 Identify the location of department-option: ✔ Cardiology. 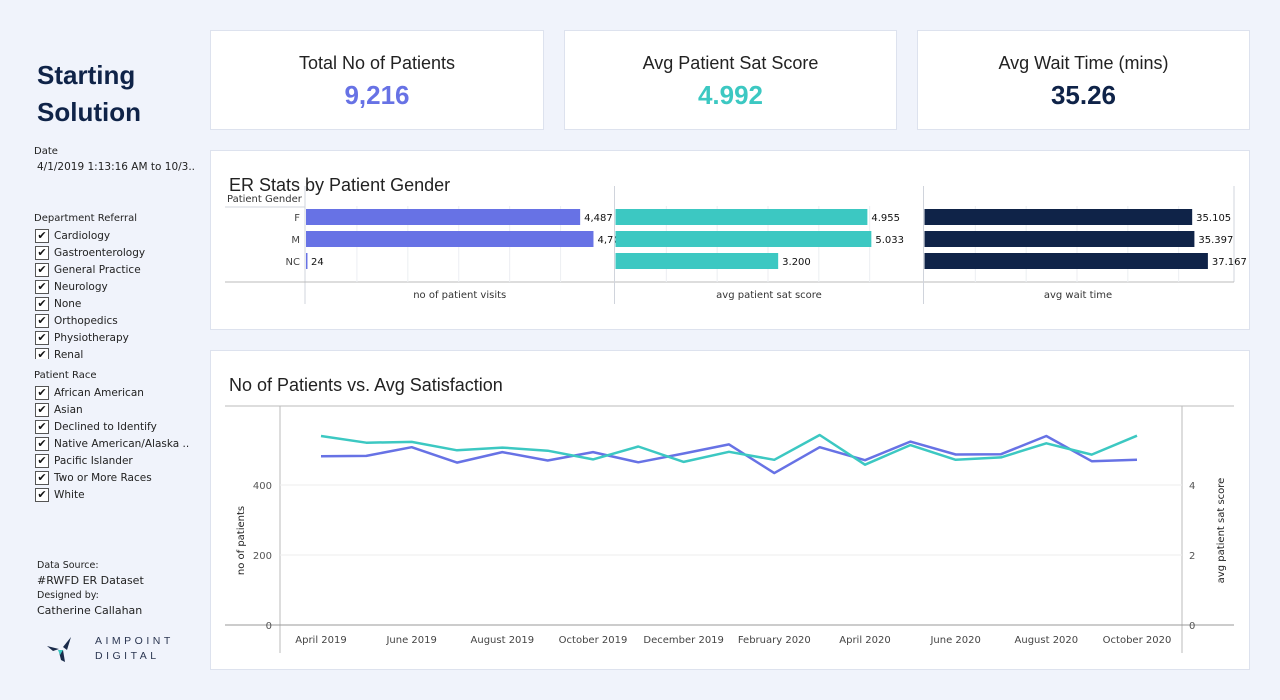
(90, 235).